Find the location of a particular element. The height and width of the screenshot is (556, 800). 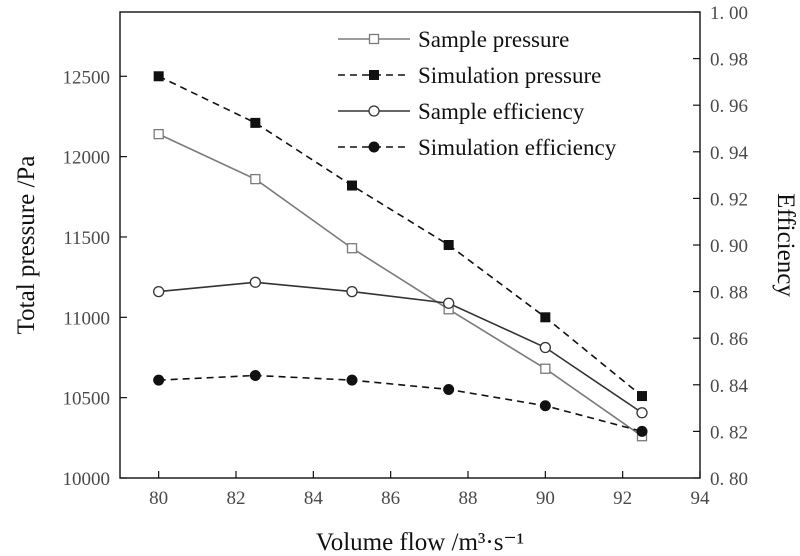

legend-item: Simulation efficiency is located at coordinates (477, 147).